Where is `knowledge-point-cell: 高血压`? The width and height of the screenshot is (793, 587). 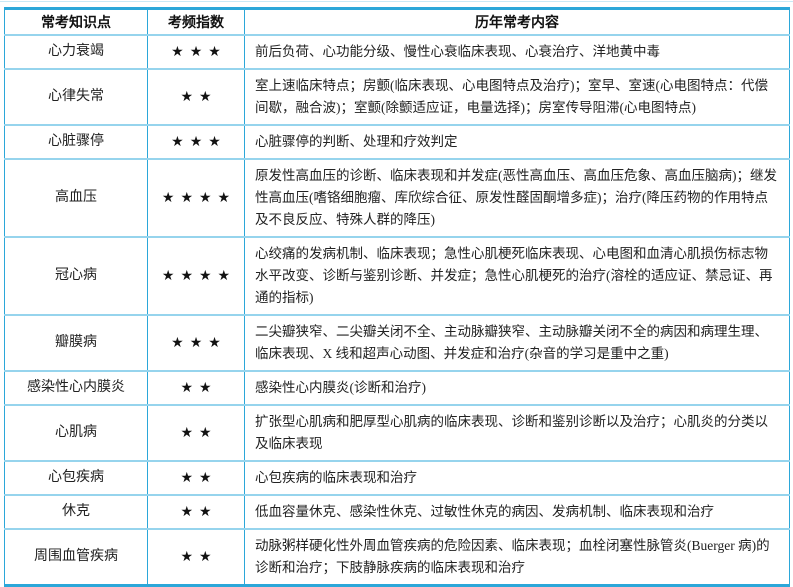 knowledge-point-cell: 高血压 is located at coordinates (76, 197).